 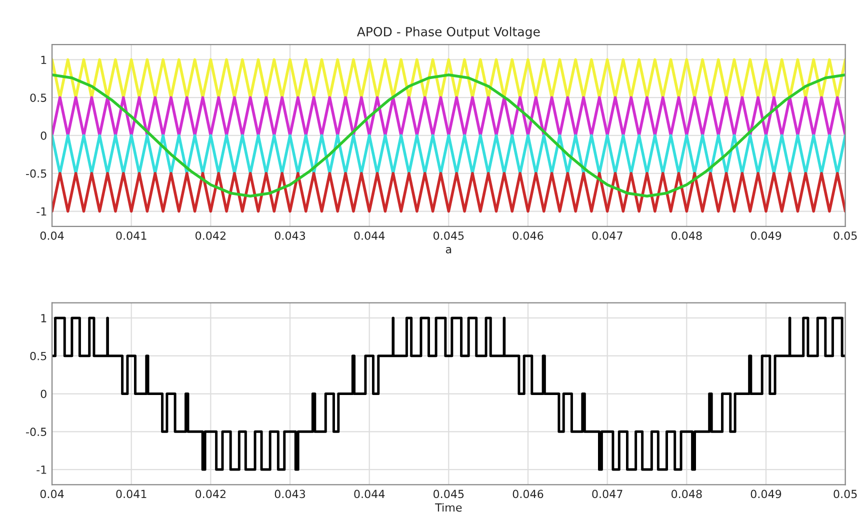 What do you see at coordinates (448, 507) in the screenshot?
I see `x-axis-title: Time` at bounding box center [448, 507].